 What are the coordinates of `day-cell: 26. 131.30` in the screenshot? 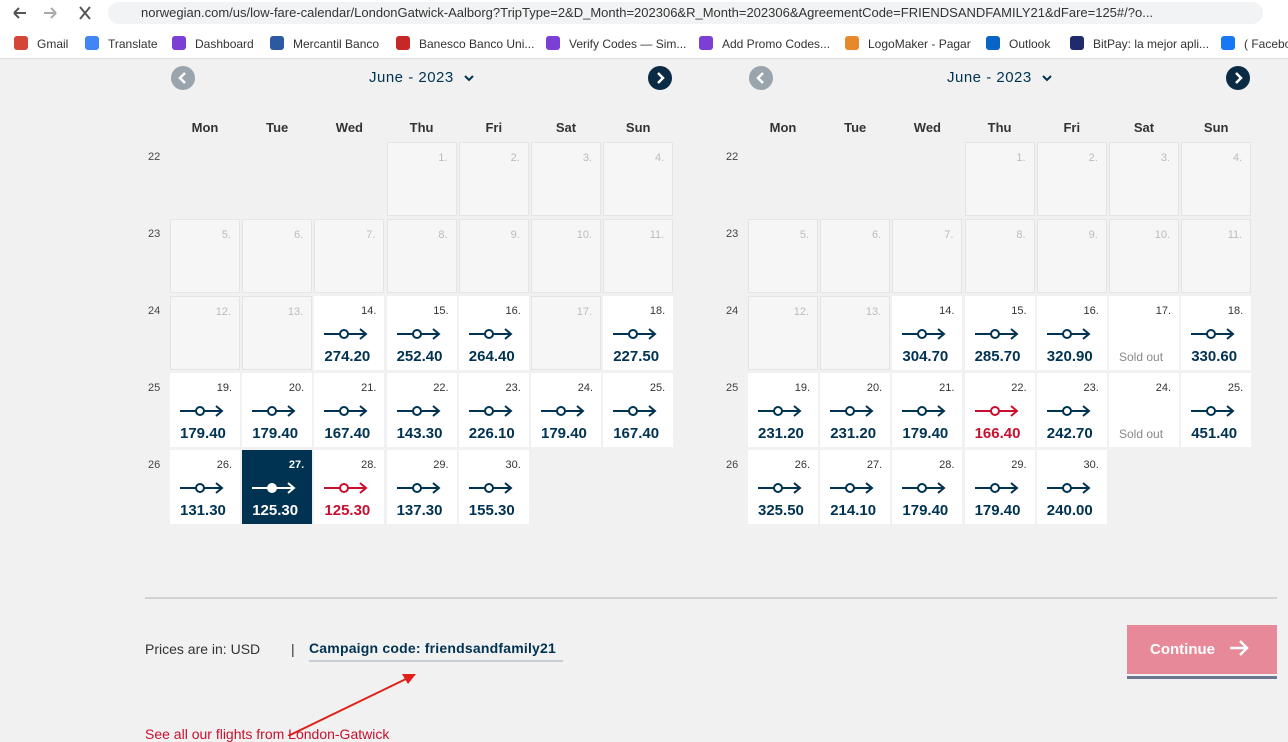 It's located at (205, 487).